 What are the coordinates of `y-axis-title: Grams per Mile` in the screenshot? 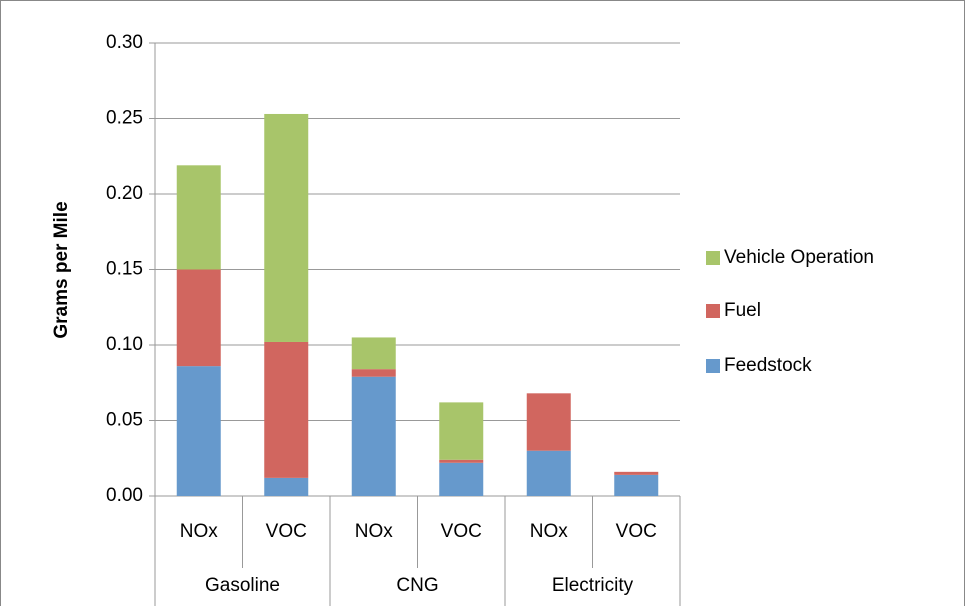 It's located at (61, 269).